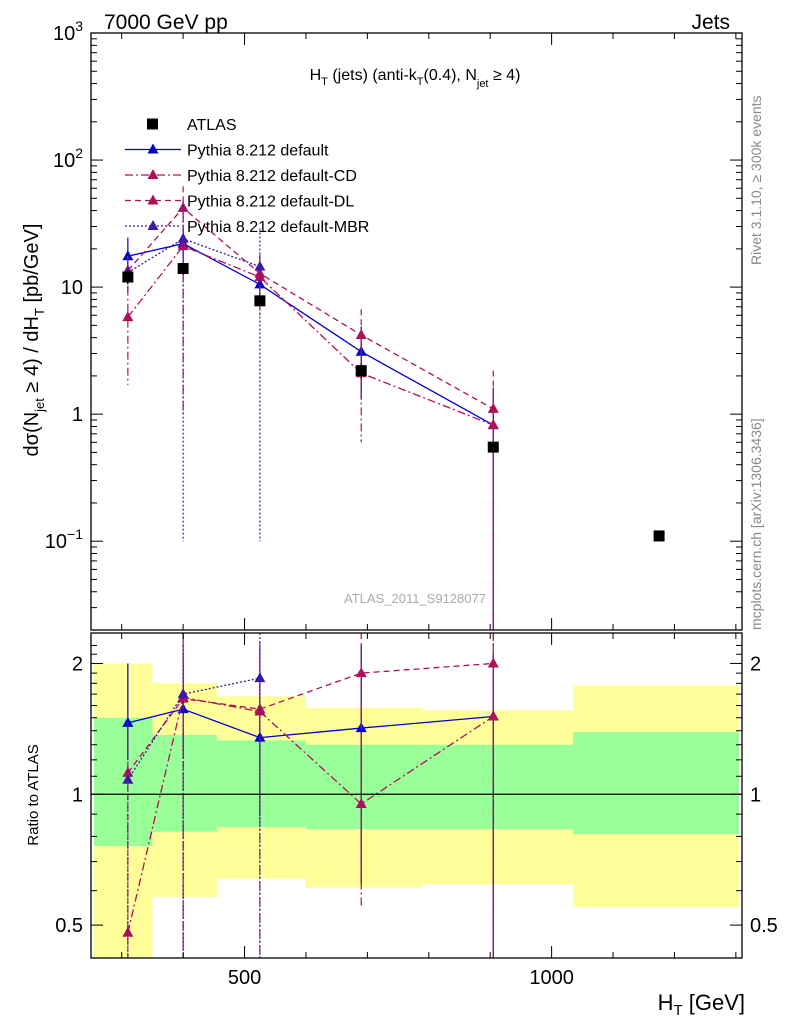 This screenshot has height=1024, width=786. What do you see at coordinates (551, 978) in the screenshot?
I see `x-tick-label: 1000` at bounding box center [551, 978].